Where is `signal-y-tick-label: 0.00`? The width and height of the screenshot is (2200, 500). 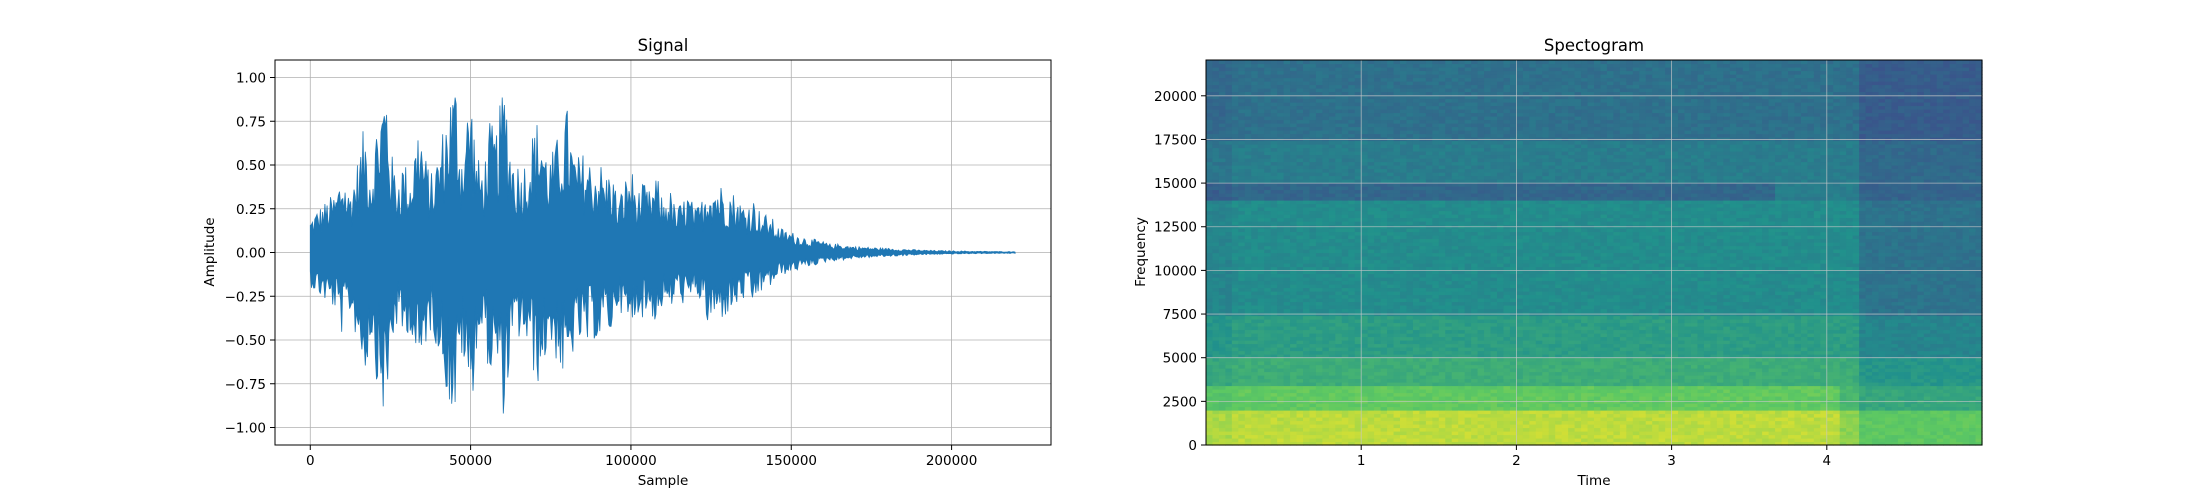
signal-y-tick-label: 0.00 is located at coordinates (251, 254).